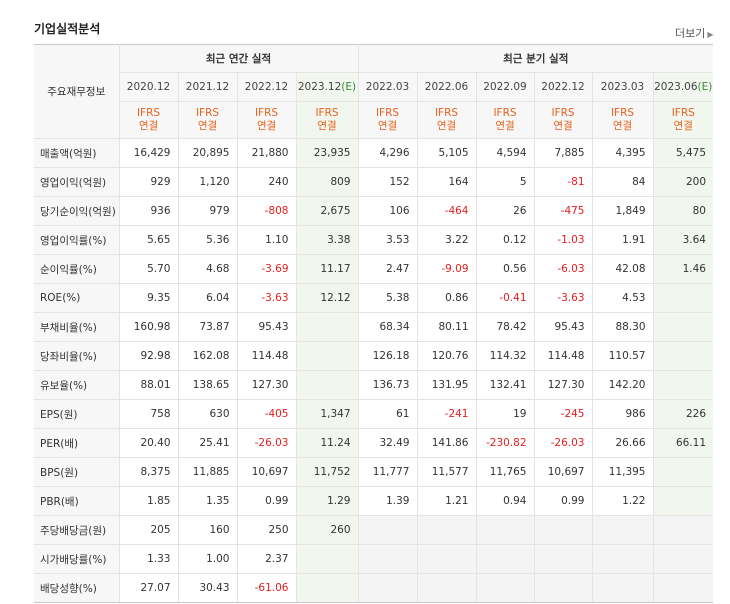  What do you see at coordinates (682, 414) in the screenshot?
I see `table-cell: 226` at bounding box center [682, 414].